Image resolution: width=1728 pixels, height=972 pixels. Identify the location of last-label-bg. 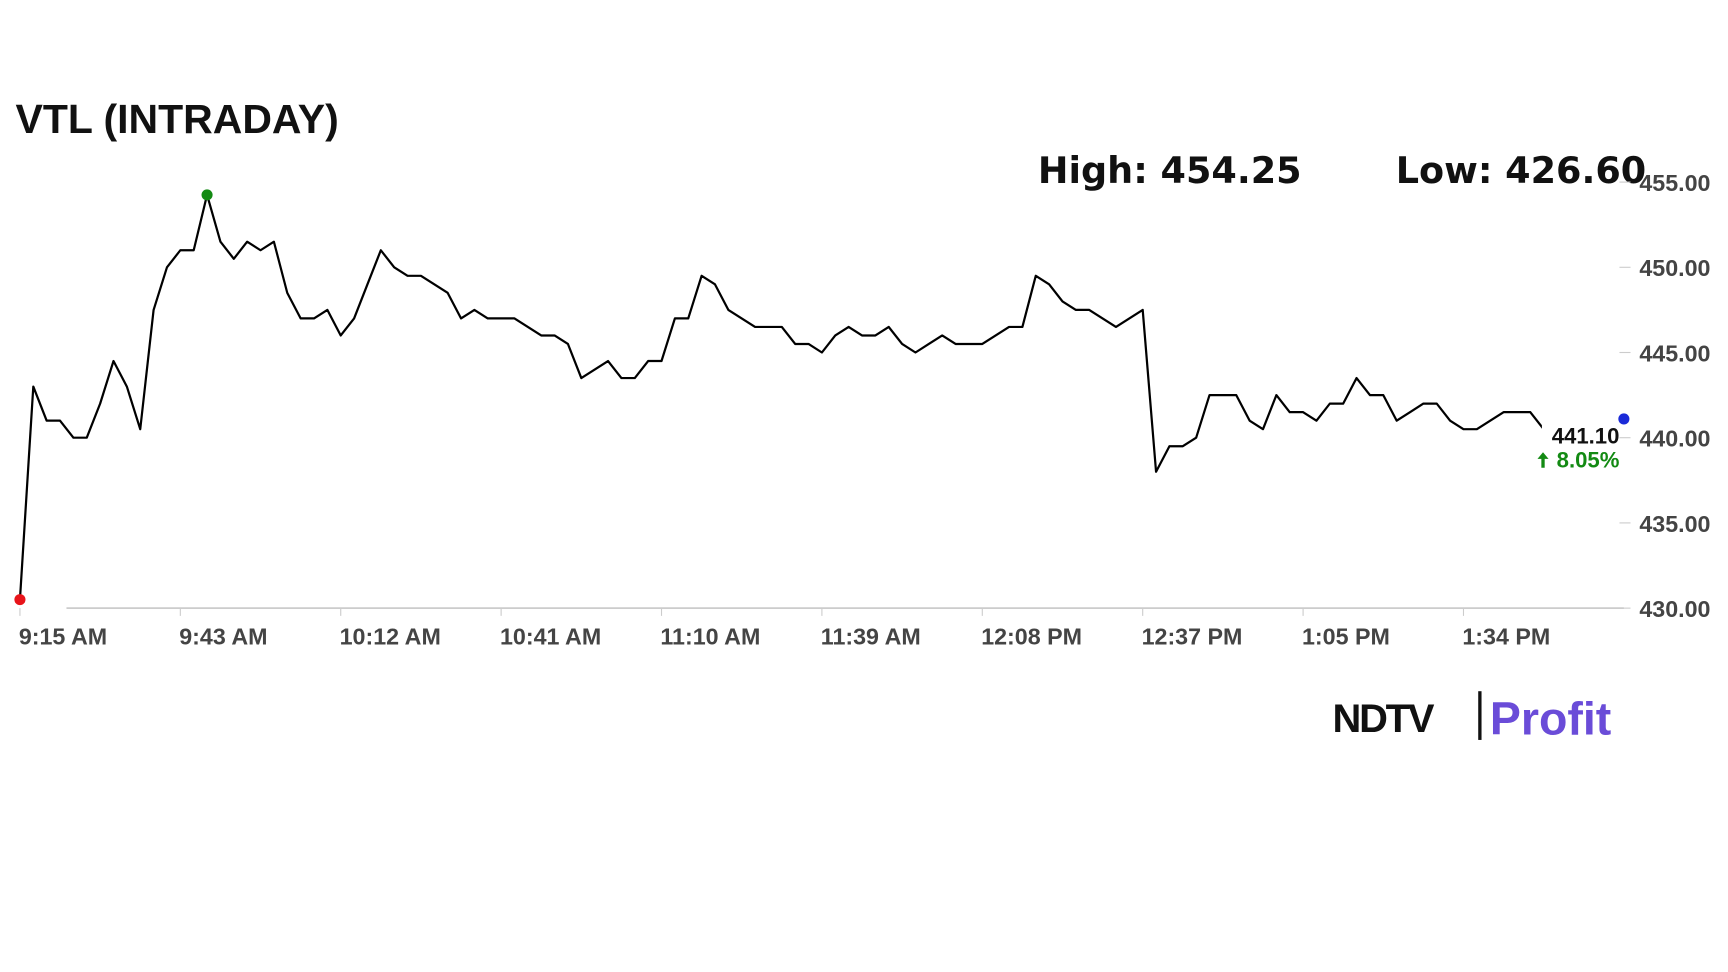
(1580, 440).